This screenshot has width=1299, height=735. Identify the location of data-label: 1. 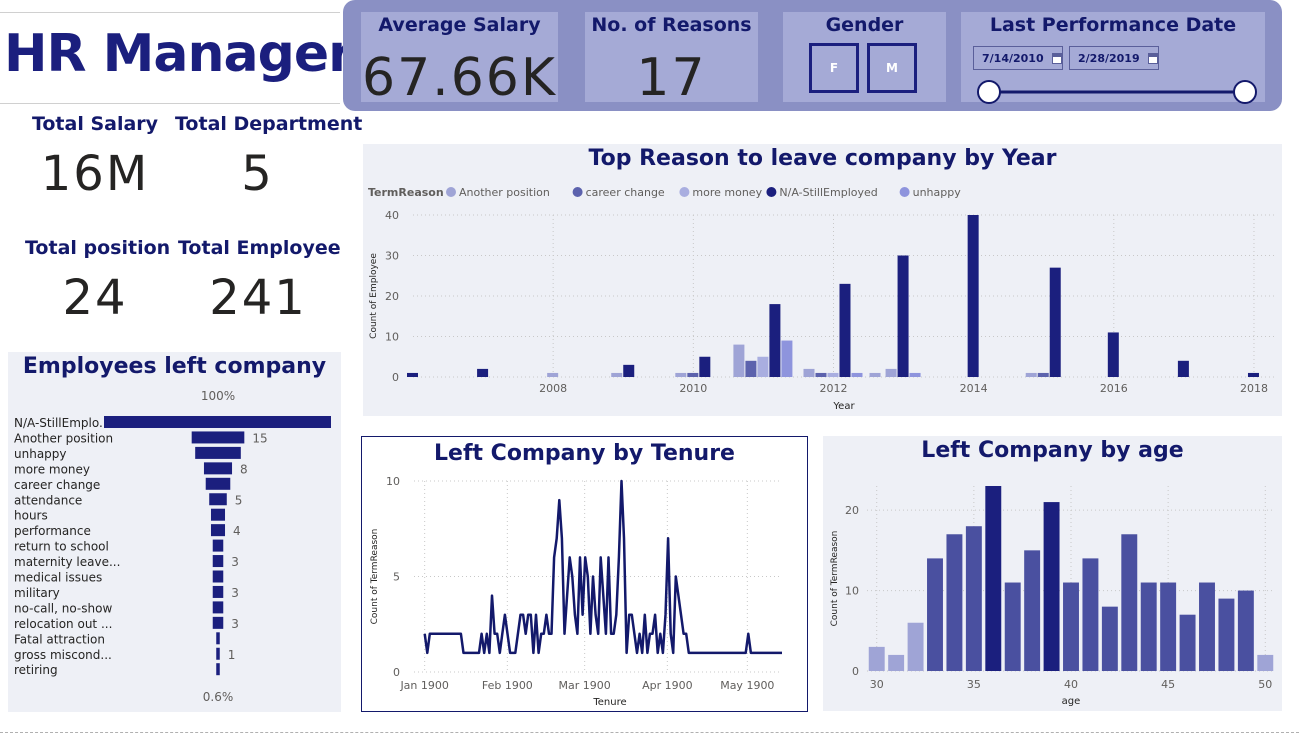
(232, 655).